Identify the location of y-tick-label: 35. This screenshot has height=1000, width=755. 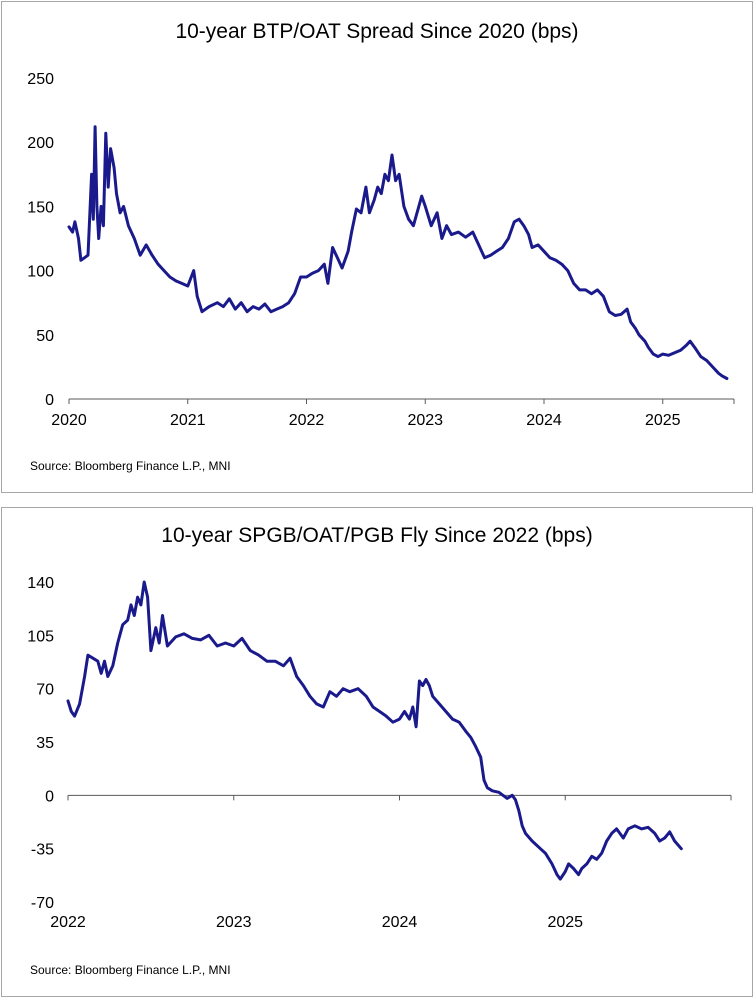
(45, 743).